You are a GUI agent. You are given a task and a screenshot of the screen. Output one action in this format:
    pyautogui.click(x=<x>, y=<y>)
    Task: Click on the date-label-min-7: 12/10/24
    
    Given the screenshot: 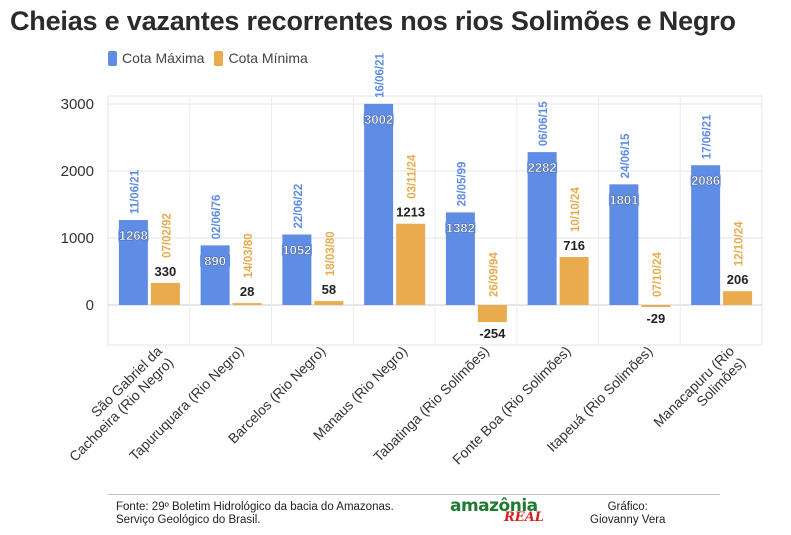 What is the action you would take?
    pyautogui.click(x=740, y=243)
    